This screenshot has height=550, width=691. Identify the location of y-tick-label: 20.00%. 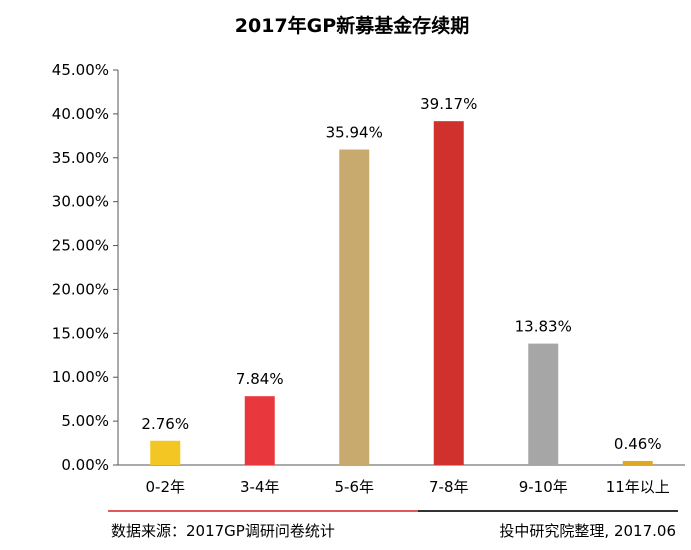
(80, 289).